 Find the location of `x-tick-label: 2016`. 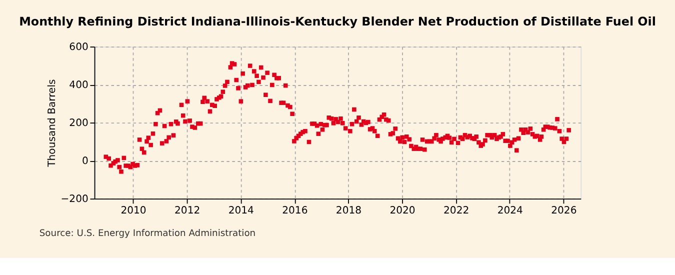

x-tick-label: 2016 is located at coordinates (295, 211).